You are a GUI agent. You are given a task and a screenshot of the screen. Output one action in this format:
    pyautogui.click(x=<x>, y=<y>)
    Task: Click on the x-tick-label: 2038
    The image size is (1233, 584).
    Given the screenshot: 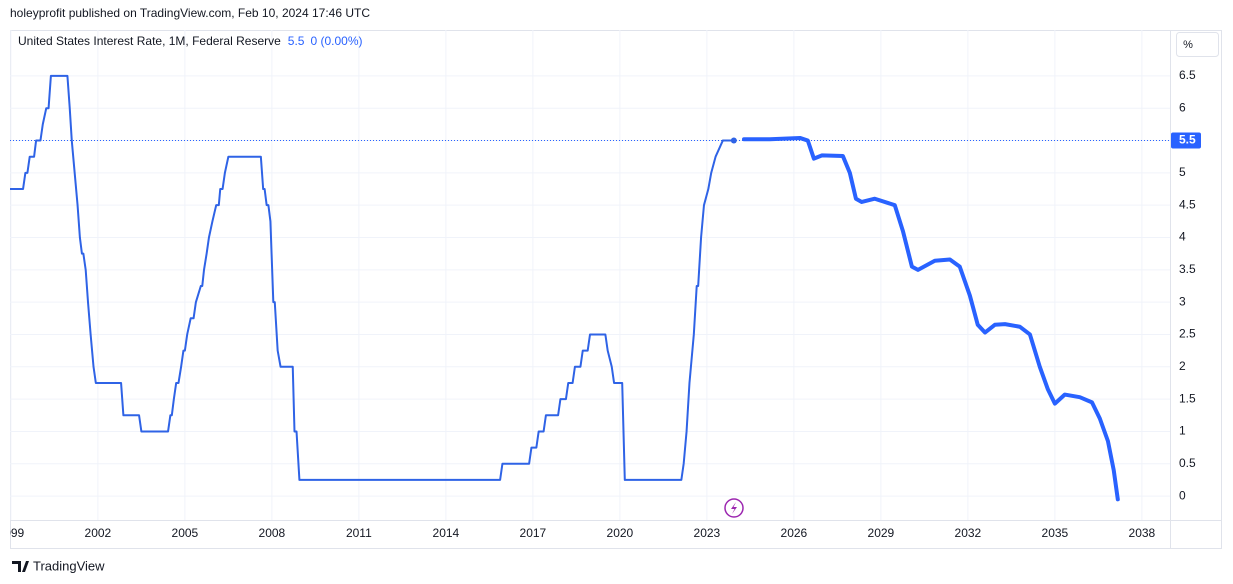 What is the action you would take?
    pyautogui.click(x=1142, y=533)
    